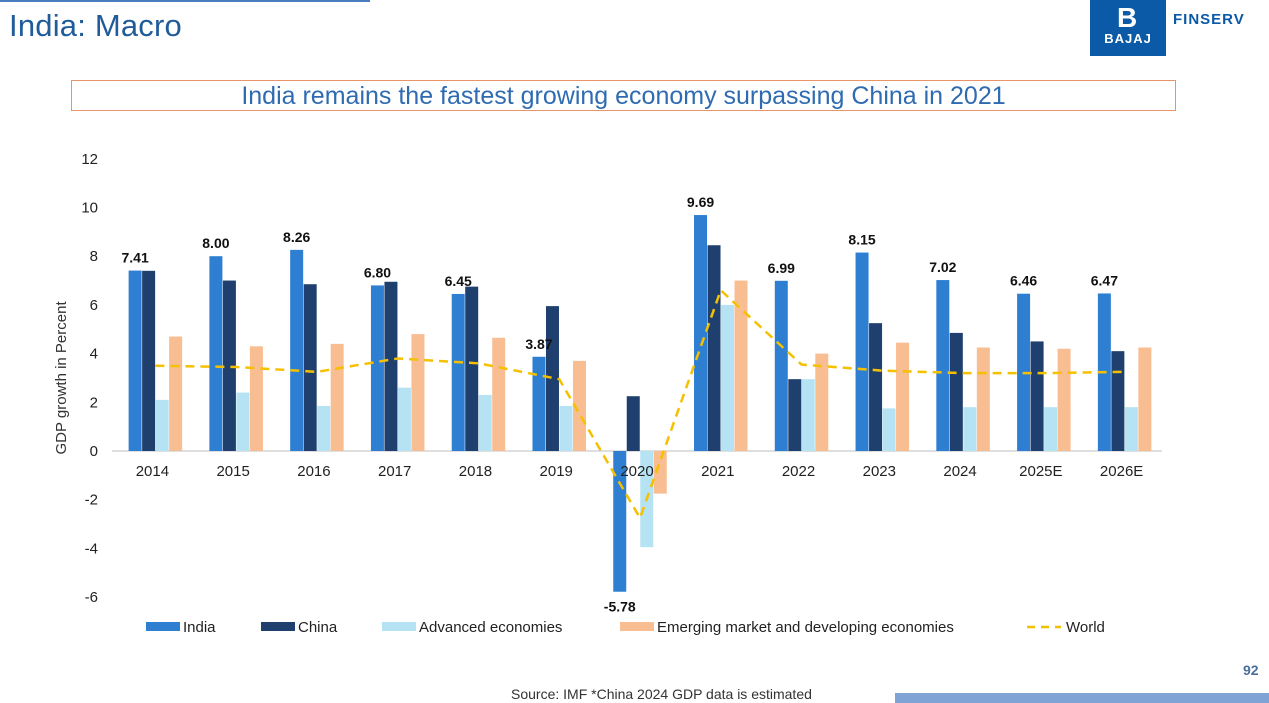 The image size is (1269, 703). I want to click on y-tick-label: -2, so click(91, 500).